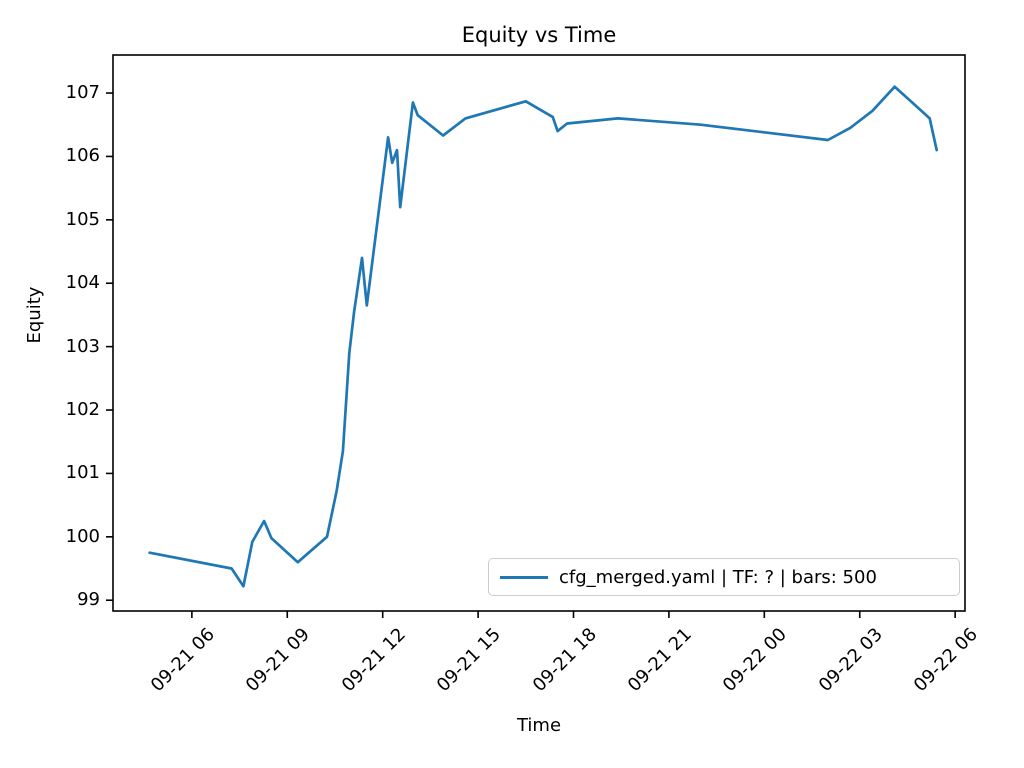 The height and width of the screenshot is (768, 1024). I want to click on y-tick-label: 107, so click(82, 93).